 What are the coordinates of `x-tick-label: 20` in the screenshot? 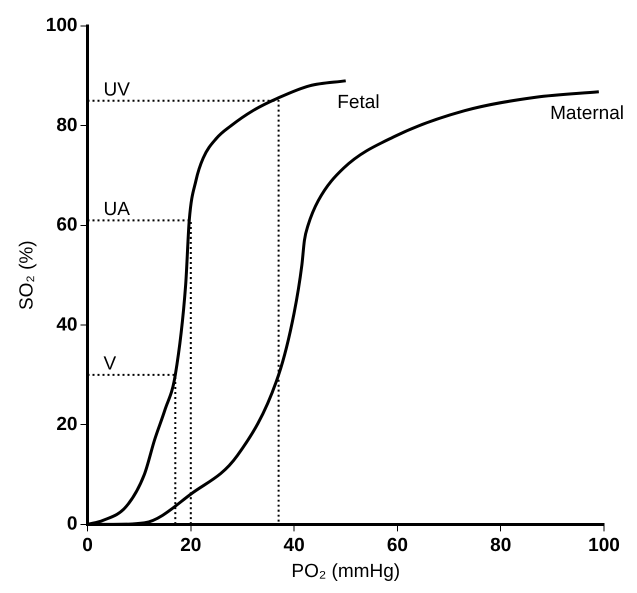 It's located at (191, 545).